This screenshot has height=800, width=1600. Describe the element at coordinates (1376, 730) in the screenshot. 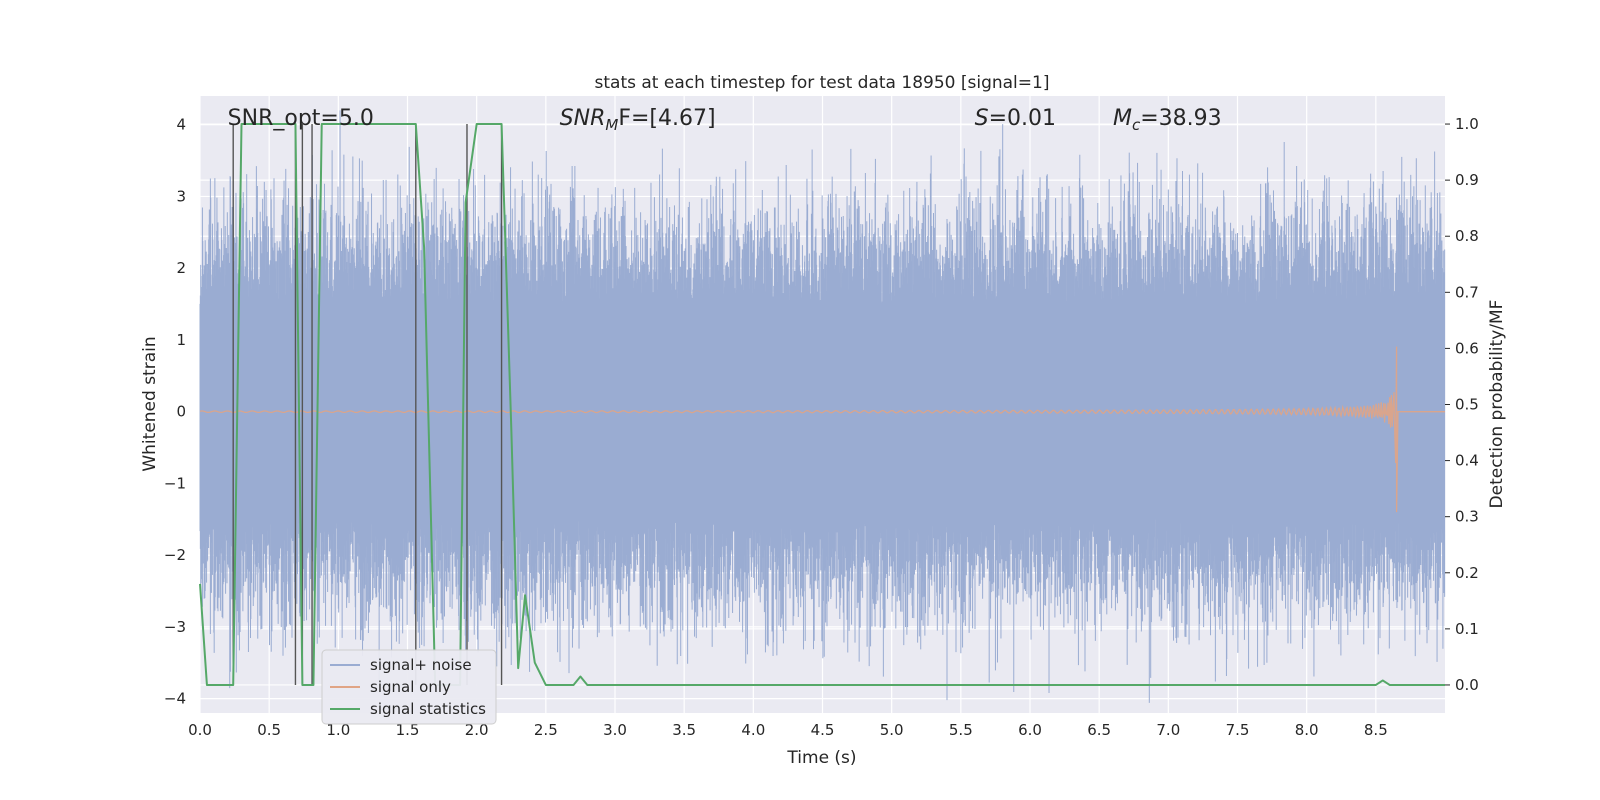

I see `x-tick-label: 8.5` at that location.